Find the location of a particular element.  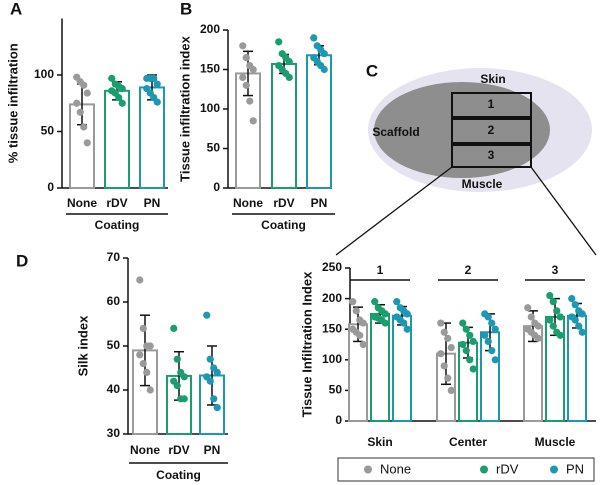

zoom-line is located at coordinates (563, 211).